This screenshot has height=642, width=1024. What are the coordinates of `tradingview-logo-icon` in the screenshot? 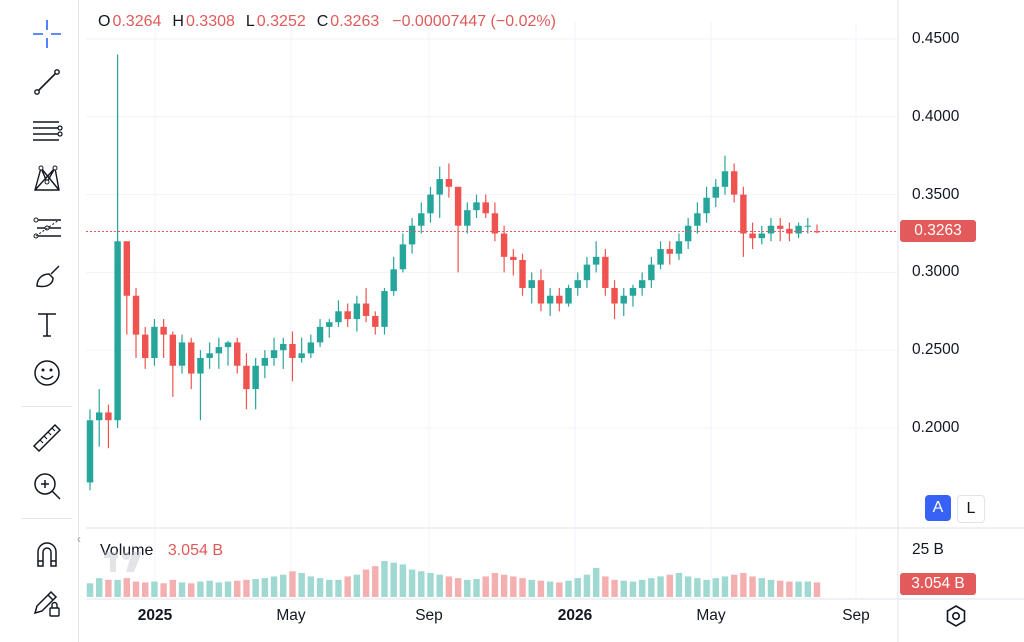 It's located at (123, 562).